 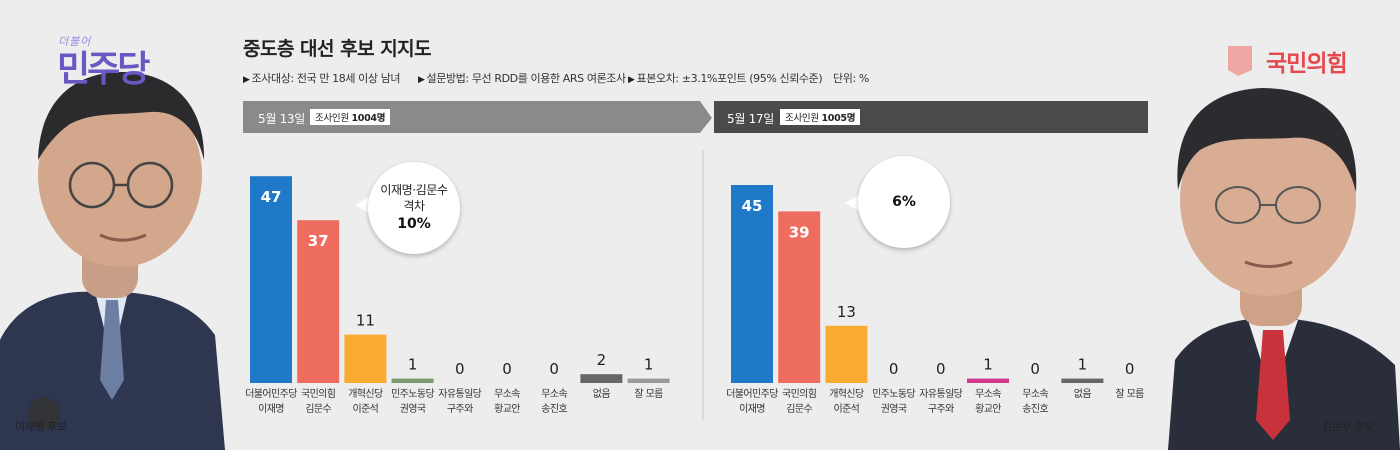 What do you see at coordinates (526, 78) in the screenshot?
I see `survey-method-text: 설문방법: 무선 RDD를 이용한 ARS 여론조사` at bounding box center [526, 78].